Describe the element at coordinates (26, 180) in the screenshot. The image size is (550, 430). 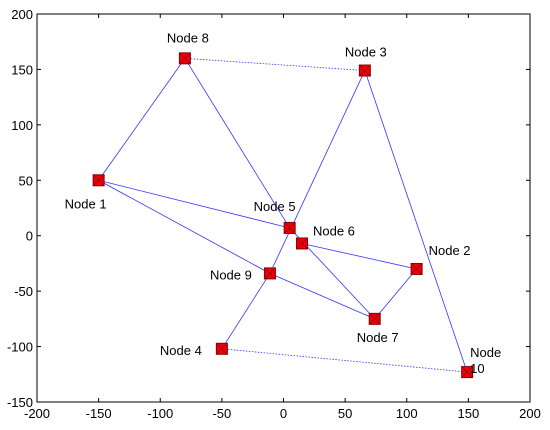
I see `y-tick-label-4: 50` at that location.